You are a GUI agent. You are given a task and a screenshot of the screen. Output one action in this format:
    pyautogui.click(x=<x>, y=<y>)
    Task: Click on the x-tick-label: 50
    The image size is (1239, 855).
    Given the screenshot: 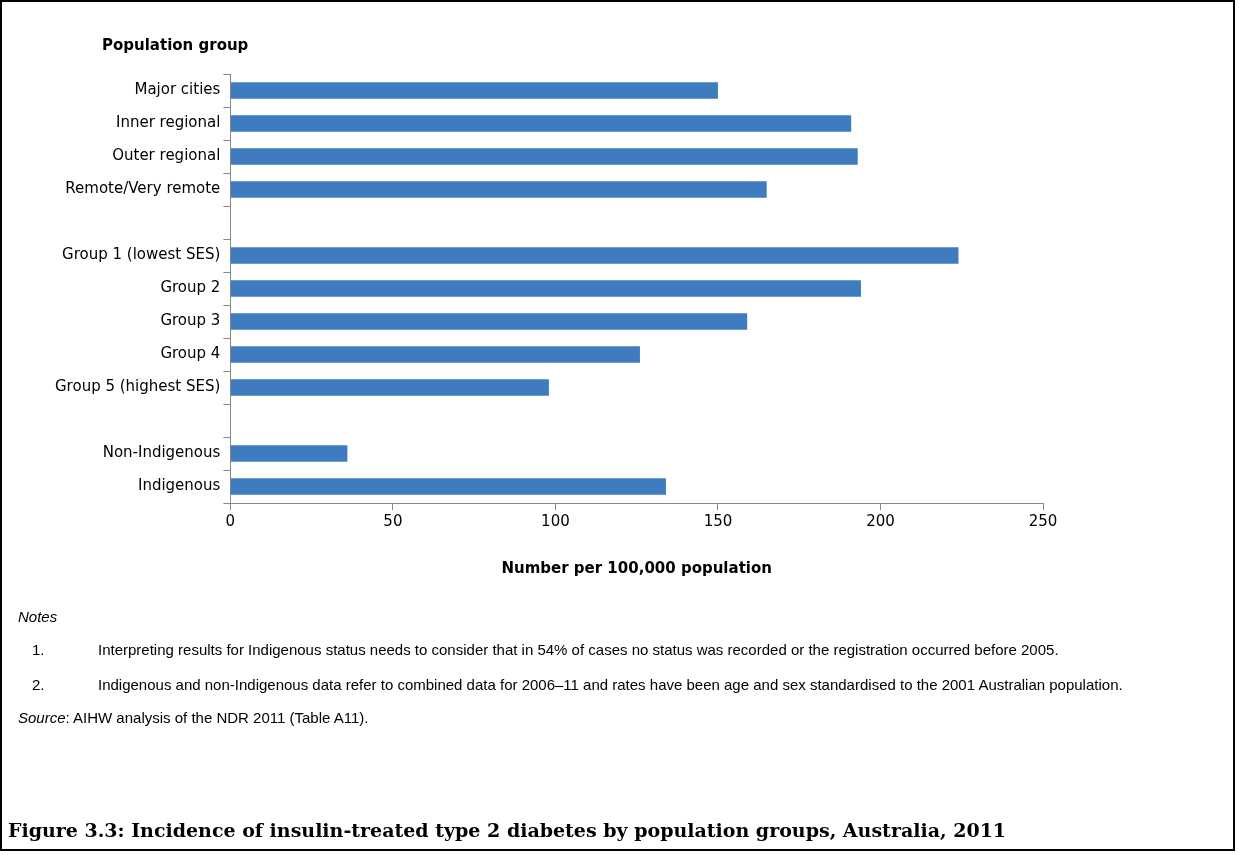 What is the action you would take?
    pyautogui.click(x=393, y=520)
    